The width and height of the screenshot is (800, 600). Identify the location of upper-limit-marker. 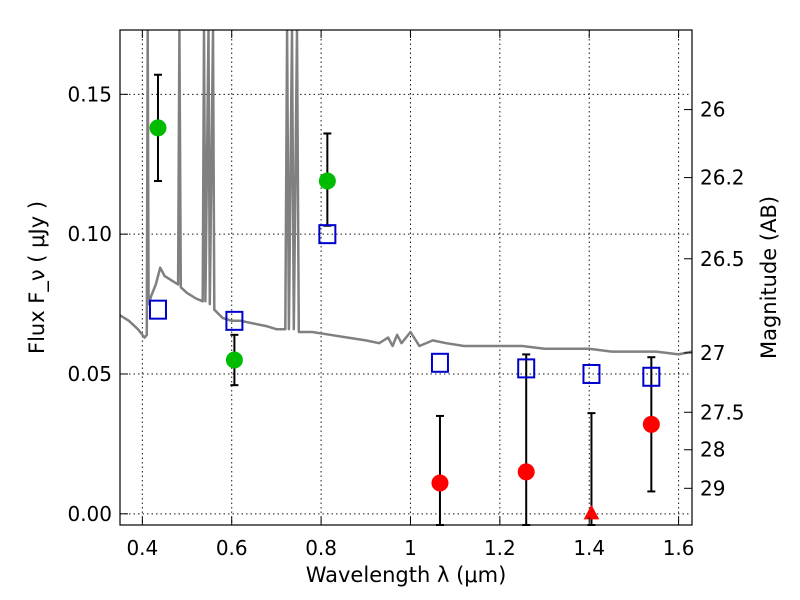
(591, 512).